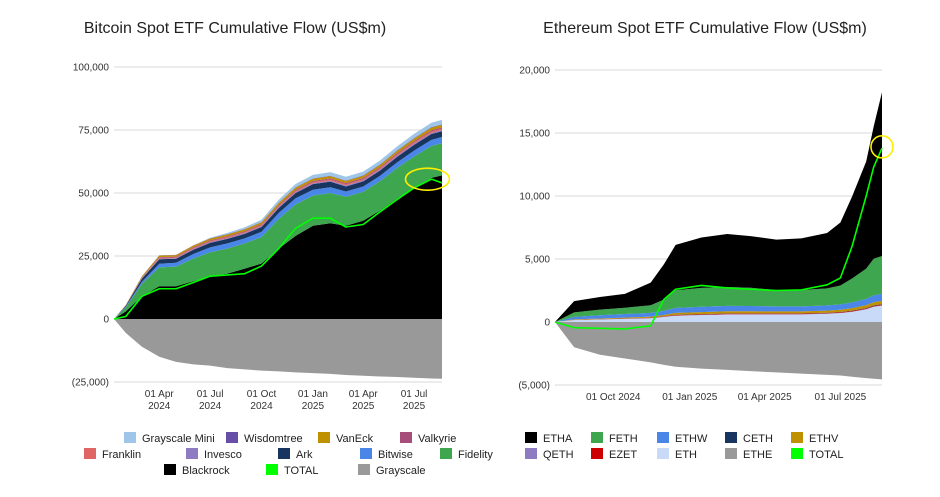 The width and height of the screenshot is (940, 497). I want to click on legend-label: Ark, so click(304, 455).